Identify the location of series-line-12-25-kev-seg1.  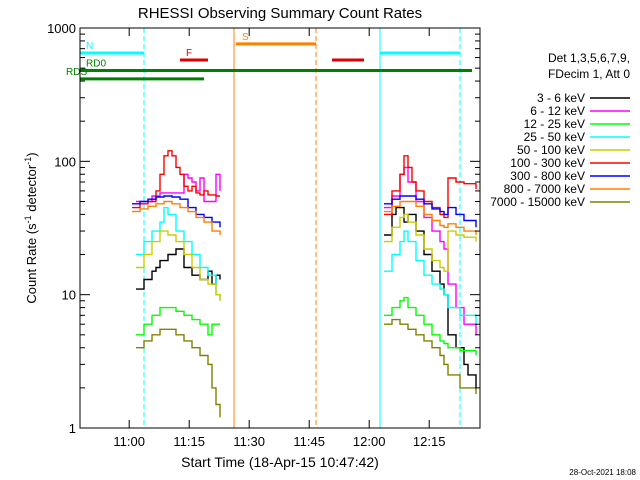
(178, 321).